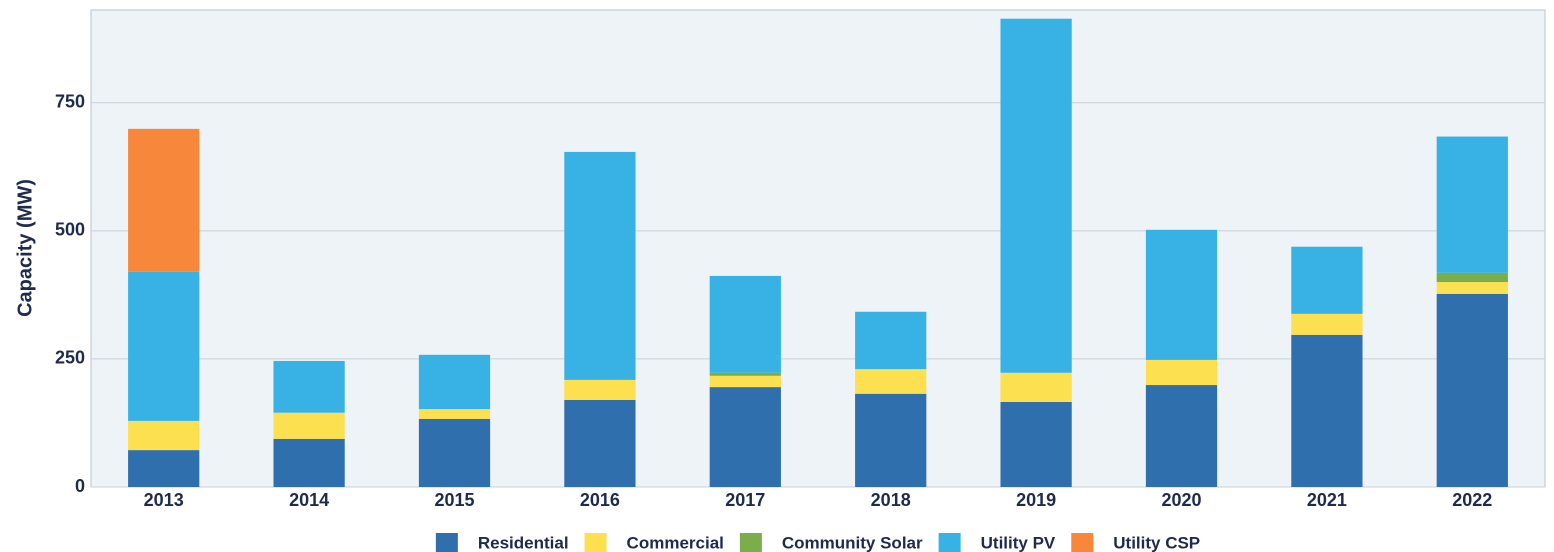 Image resolution: width=1554 pixels, height=552 pixels. I want to click on legend-label: Utility CSP, so click(1156, 542).